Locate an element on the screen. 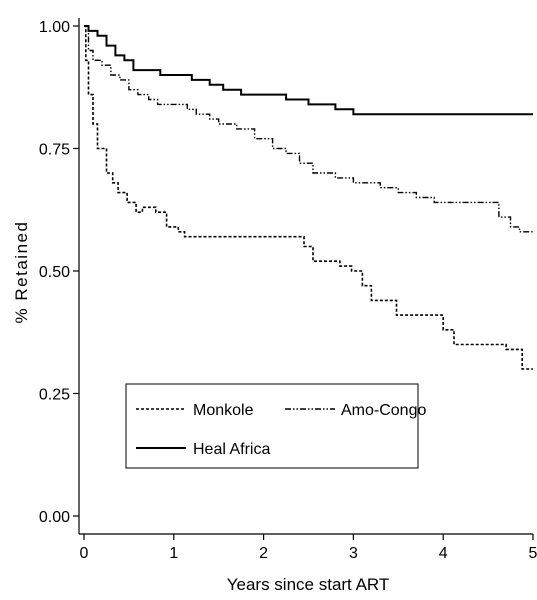 The width and height of the screenshot is (537, 600). y-tick-label: 1.00 is located at coordinates (54, 27).